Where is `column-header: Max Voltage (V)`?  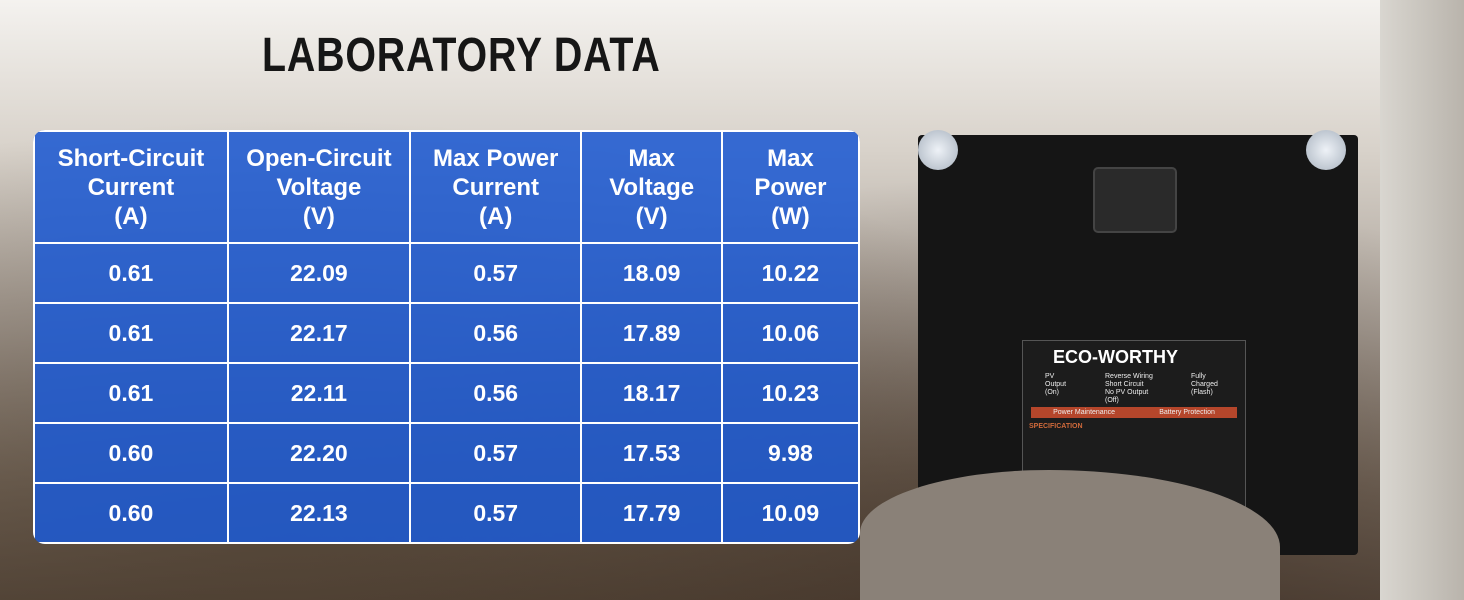
column-header: Max Voltage (V) is located at coordinates (651, 187).